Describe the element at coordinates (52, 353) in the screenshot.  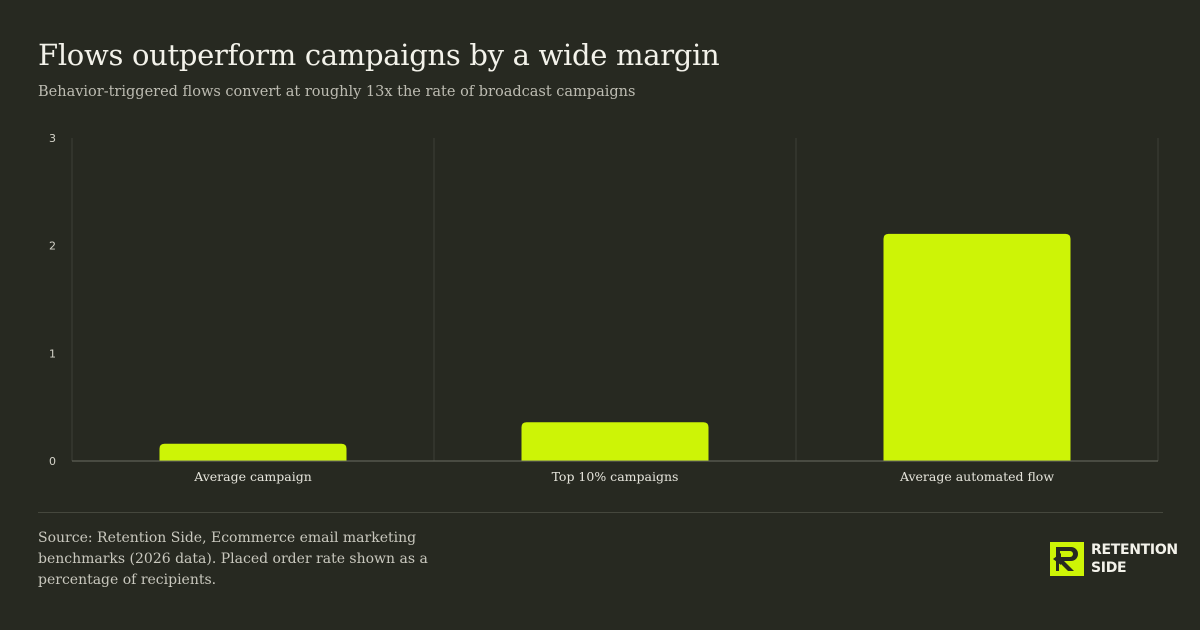
I see `y-tick-label: 1` at that location.